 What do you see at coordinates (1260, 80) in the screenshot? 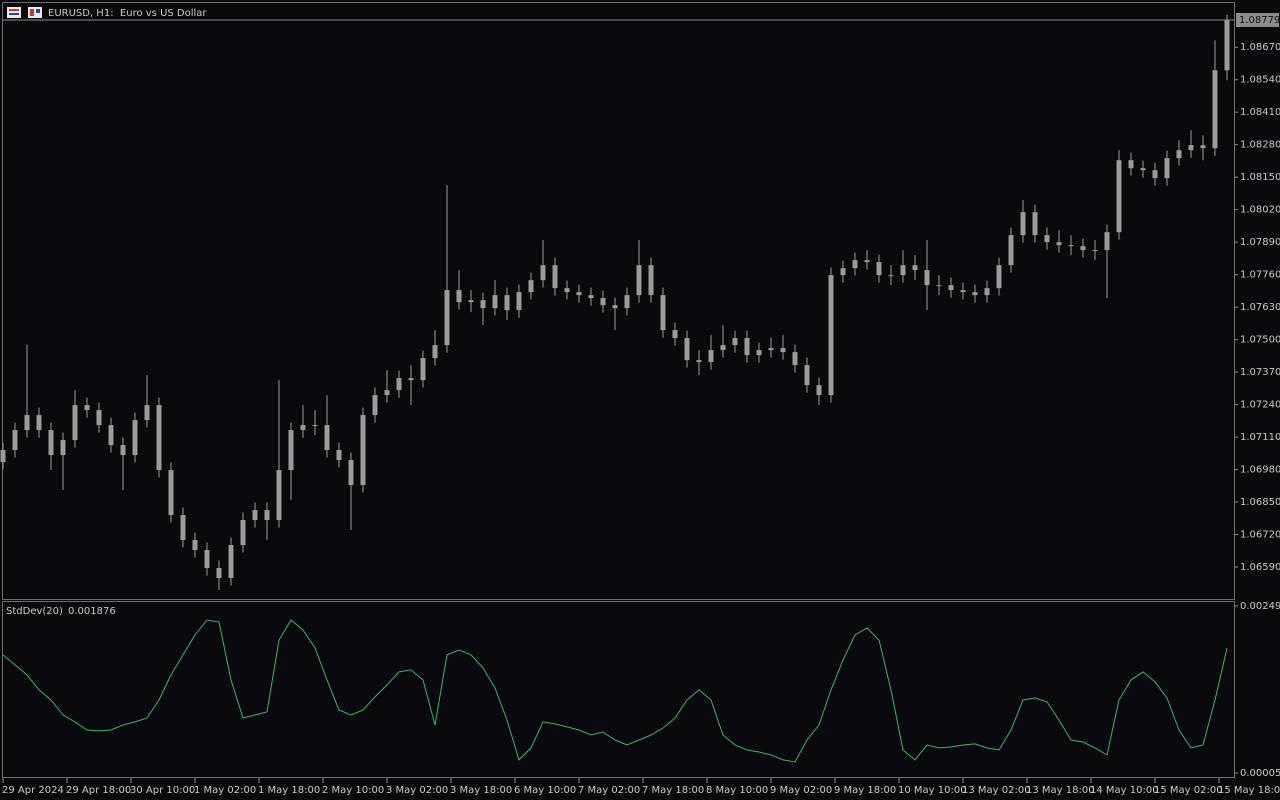
I see `y-tick-label: 1.08540` at bounding box center [1260, 80].